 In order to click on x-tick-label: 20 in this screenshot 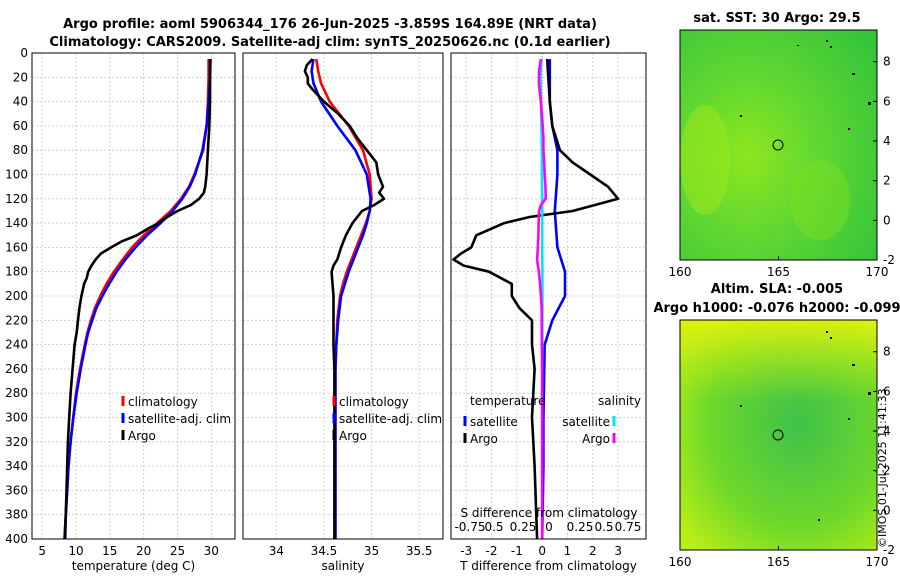, I will do `click(143, 551)`.